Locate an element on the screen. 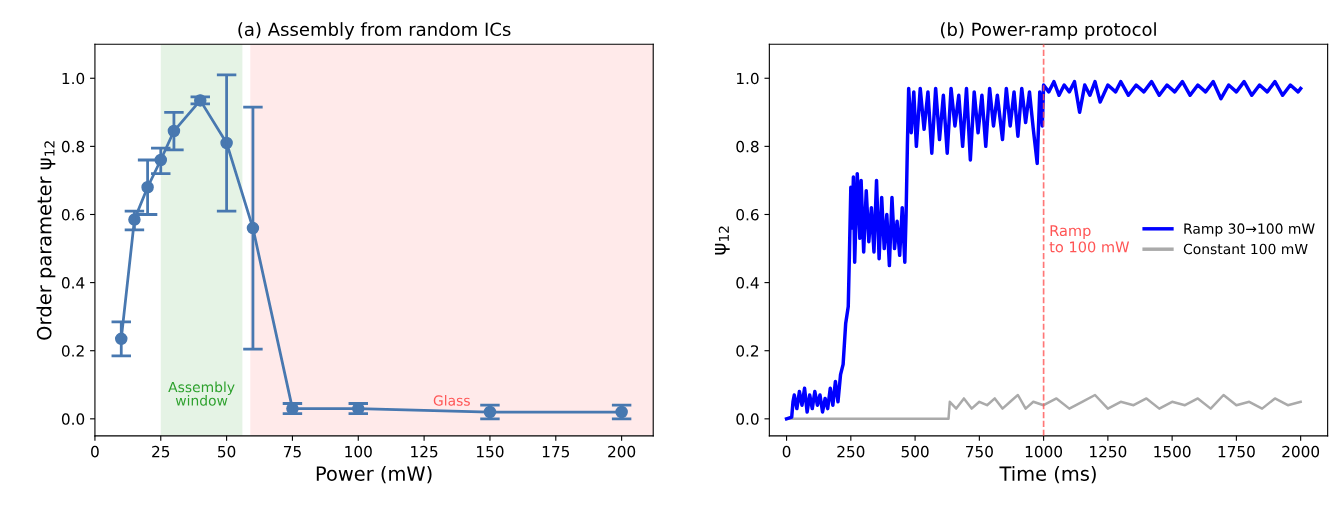 This screenshot has height=508, width=1337. band-label: Glass is located at coordinates (451, 400).